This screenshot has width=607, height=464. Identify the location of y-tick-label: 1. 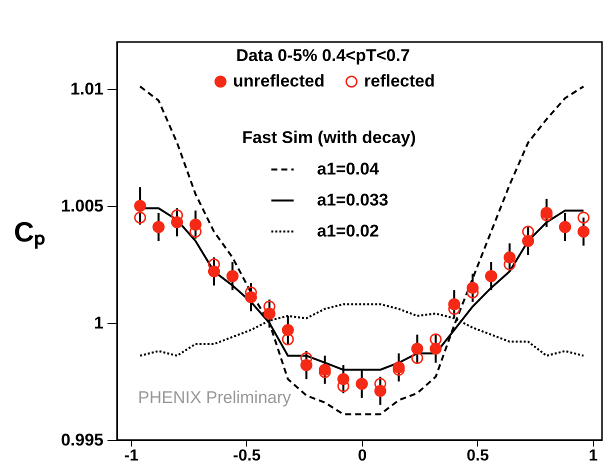
(99, 322).